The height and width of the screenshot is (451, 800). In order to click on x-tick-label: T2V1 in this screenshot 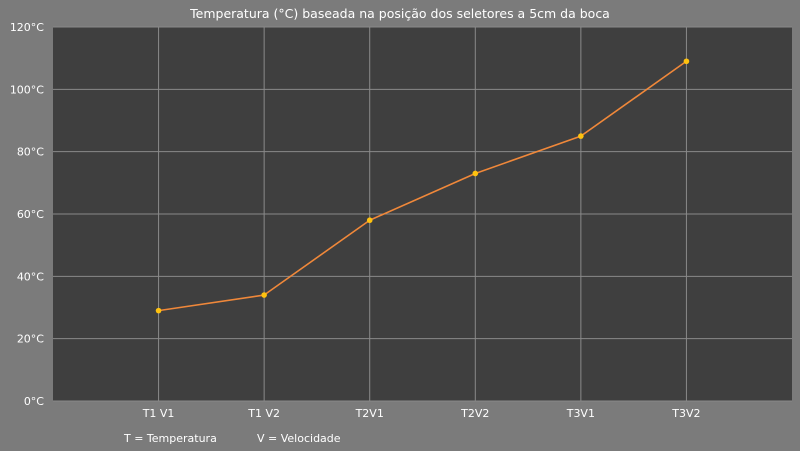, I will do `click(369, 413)`.